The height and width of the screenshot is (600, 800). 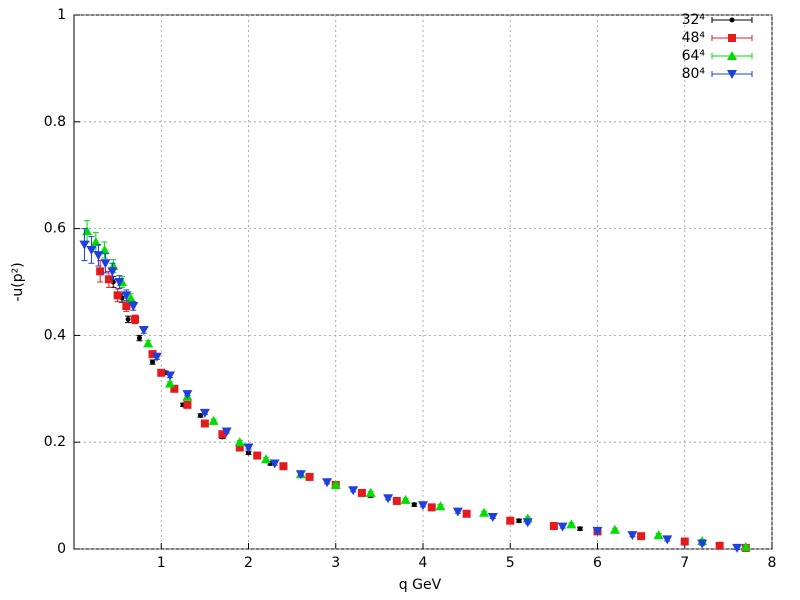 What do you see at coordinates (248, 563) in the screenshot?
I see `x-tick-label: 2` at bounding box center [248, 563].